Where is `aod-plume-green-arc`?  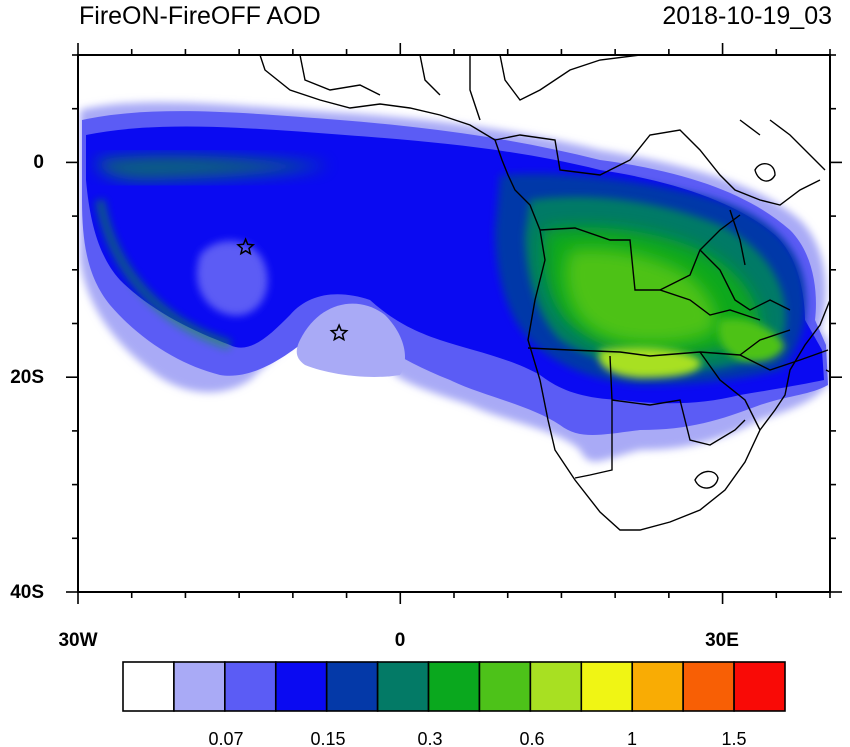 aod-plume-green-arc is located at coordinates (163, 274).